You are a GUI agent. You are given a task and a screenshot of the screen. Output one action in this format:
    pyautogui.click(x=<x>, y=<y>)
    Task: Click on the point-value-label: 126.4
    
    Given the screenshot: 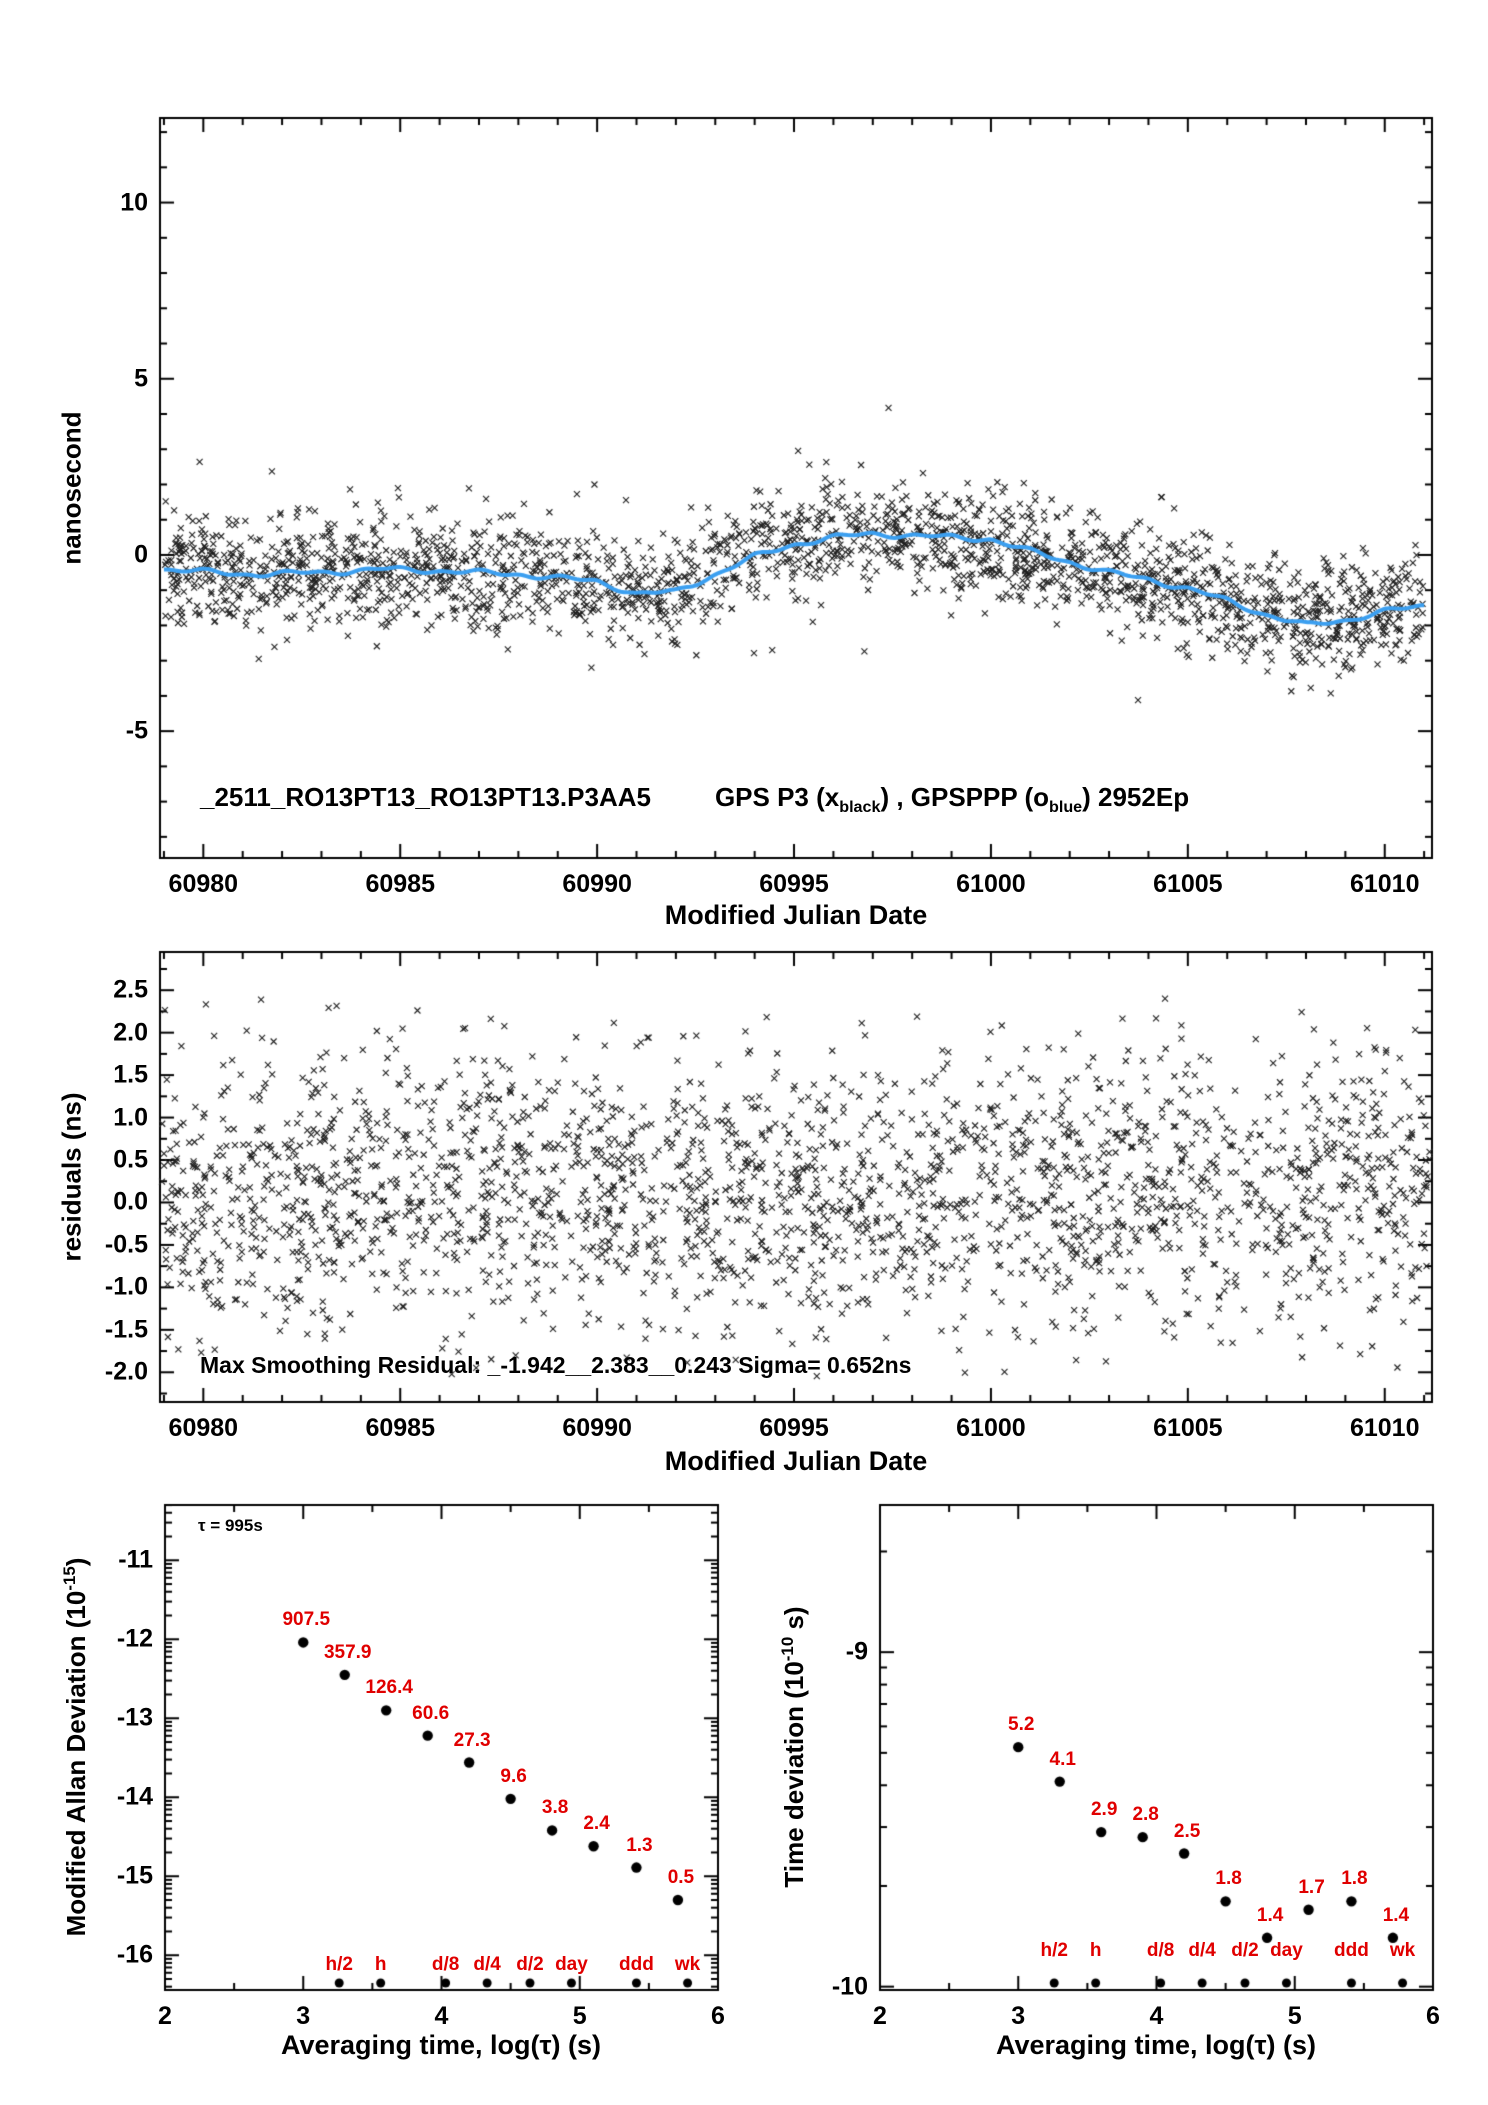 What is the action you would take?
    pyautogui.click(x=389, y=1688)
    